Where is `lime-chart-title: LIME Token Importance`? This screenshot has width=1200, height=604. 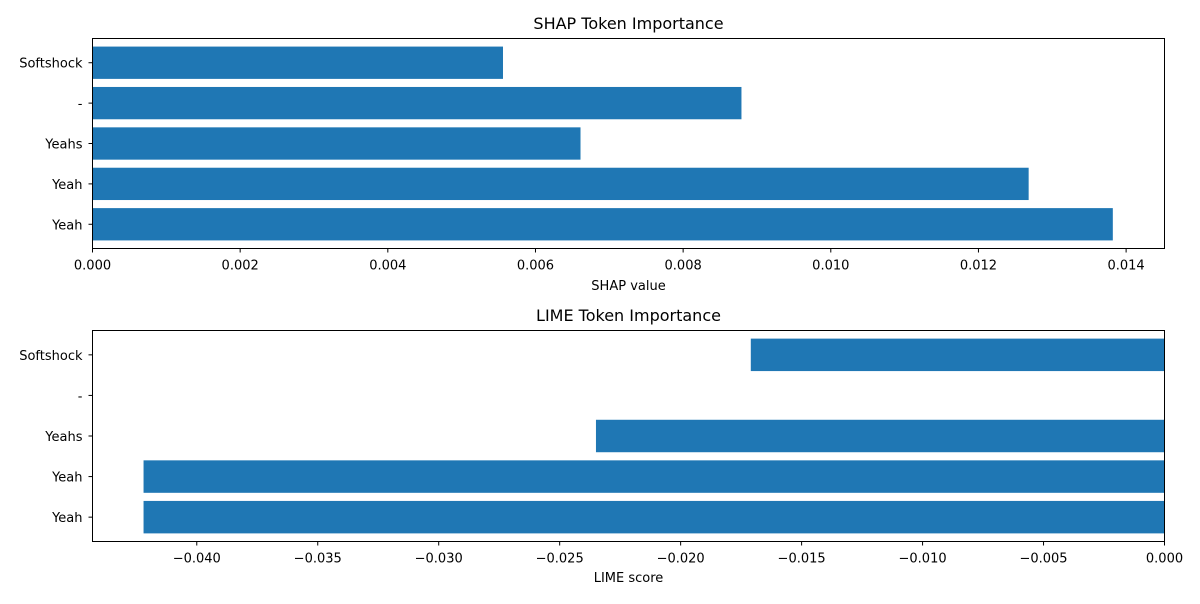
lime-chart-title: LIME Token Importance is located at coordinates (628, 315).